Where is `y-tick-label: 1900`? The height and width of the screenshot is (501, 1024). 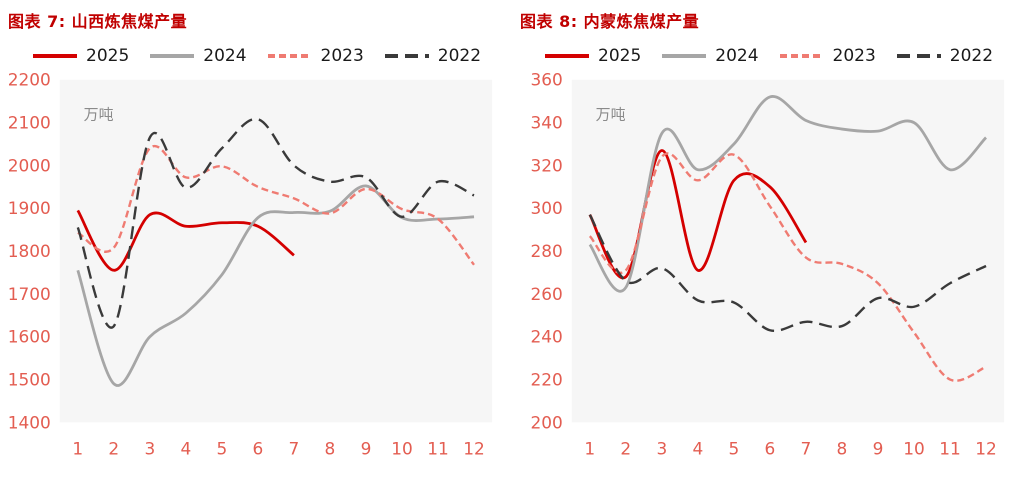 y-tick-label: 1900 is located at coordinates (29, 208).